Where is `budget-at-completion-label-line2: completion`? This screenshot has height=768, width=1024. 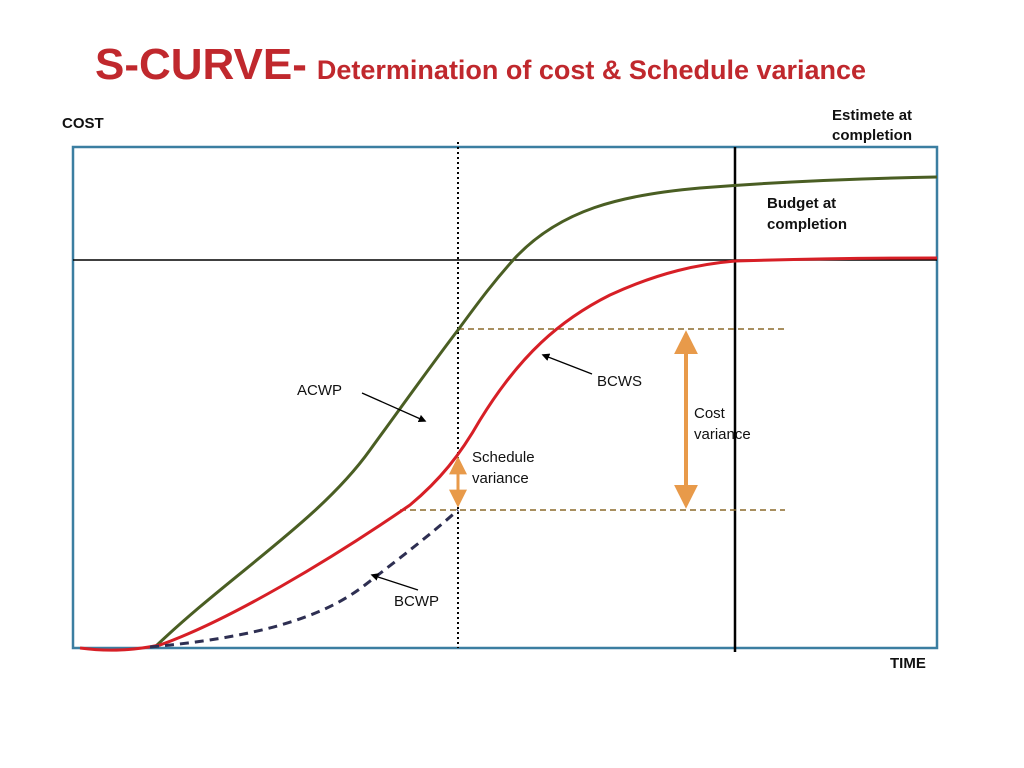
budget-at-completion-label-line2: completion is located at coordinates (807, 224).